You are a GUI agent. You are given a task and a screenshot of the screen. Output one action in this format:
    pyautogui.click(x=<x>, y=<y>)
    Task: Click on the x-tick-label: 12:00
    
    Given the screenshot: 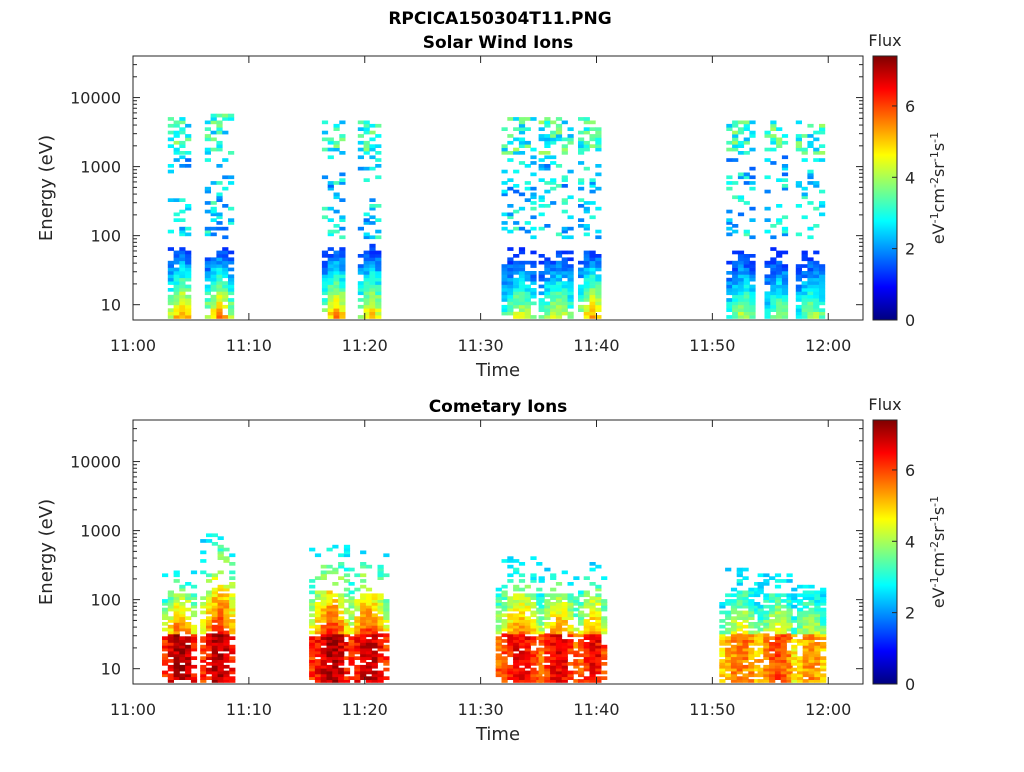 What is the action you would take?
    pyautogui.click(x=828, y=345)
    